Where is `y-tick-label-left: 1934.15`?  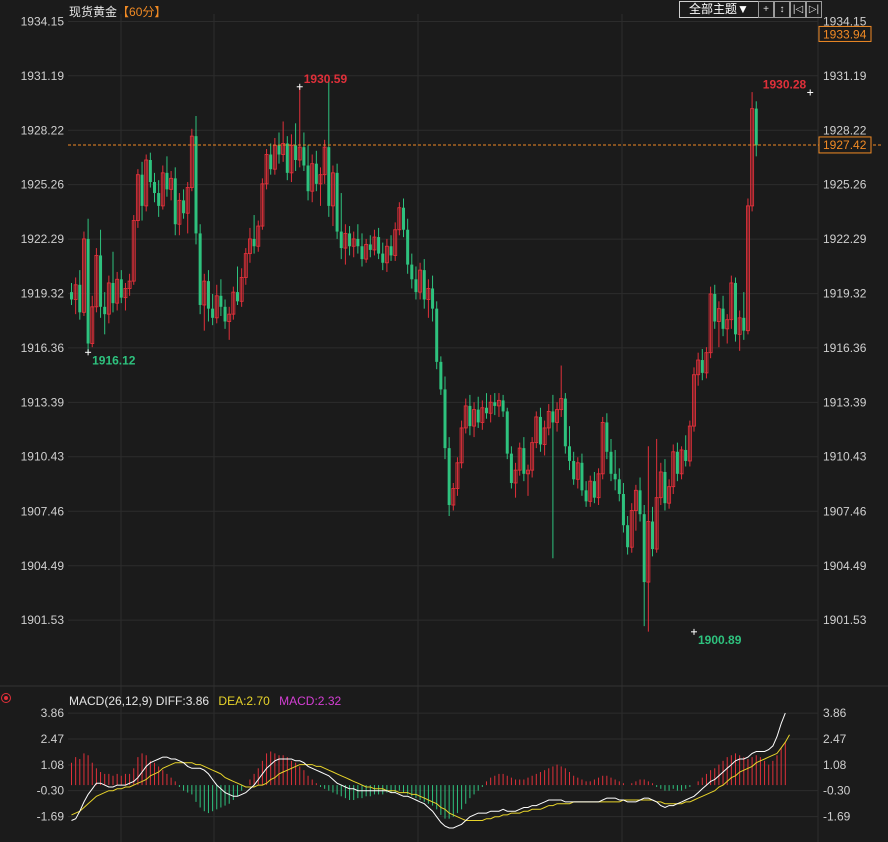
y-tick-label-left: 1934.15 is located at coordinates (43, 21).